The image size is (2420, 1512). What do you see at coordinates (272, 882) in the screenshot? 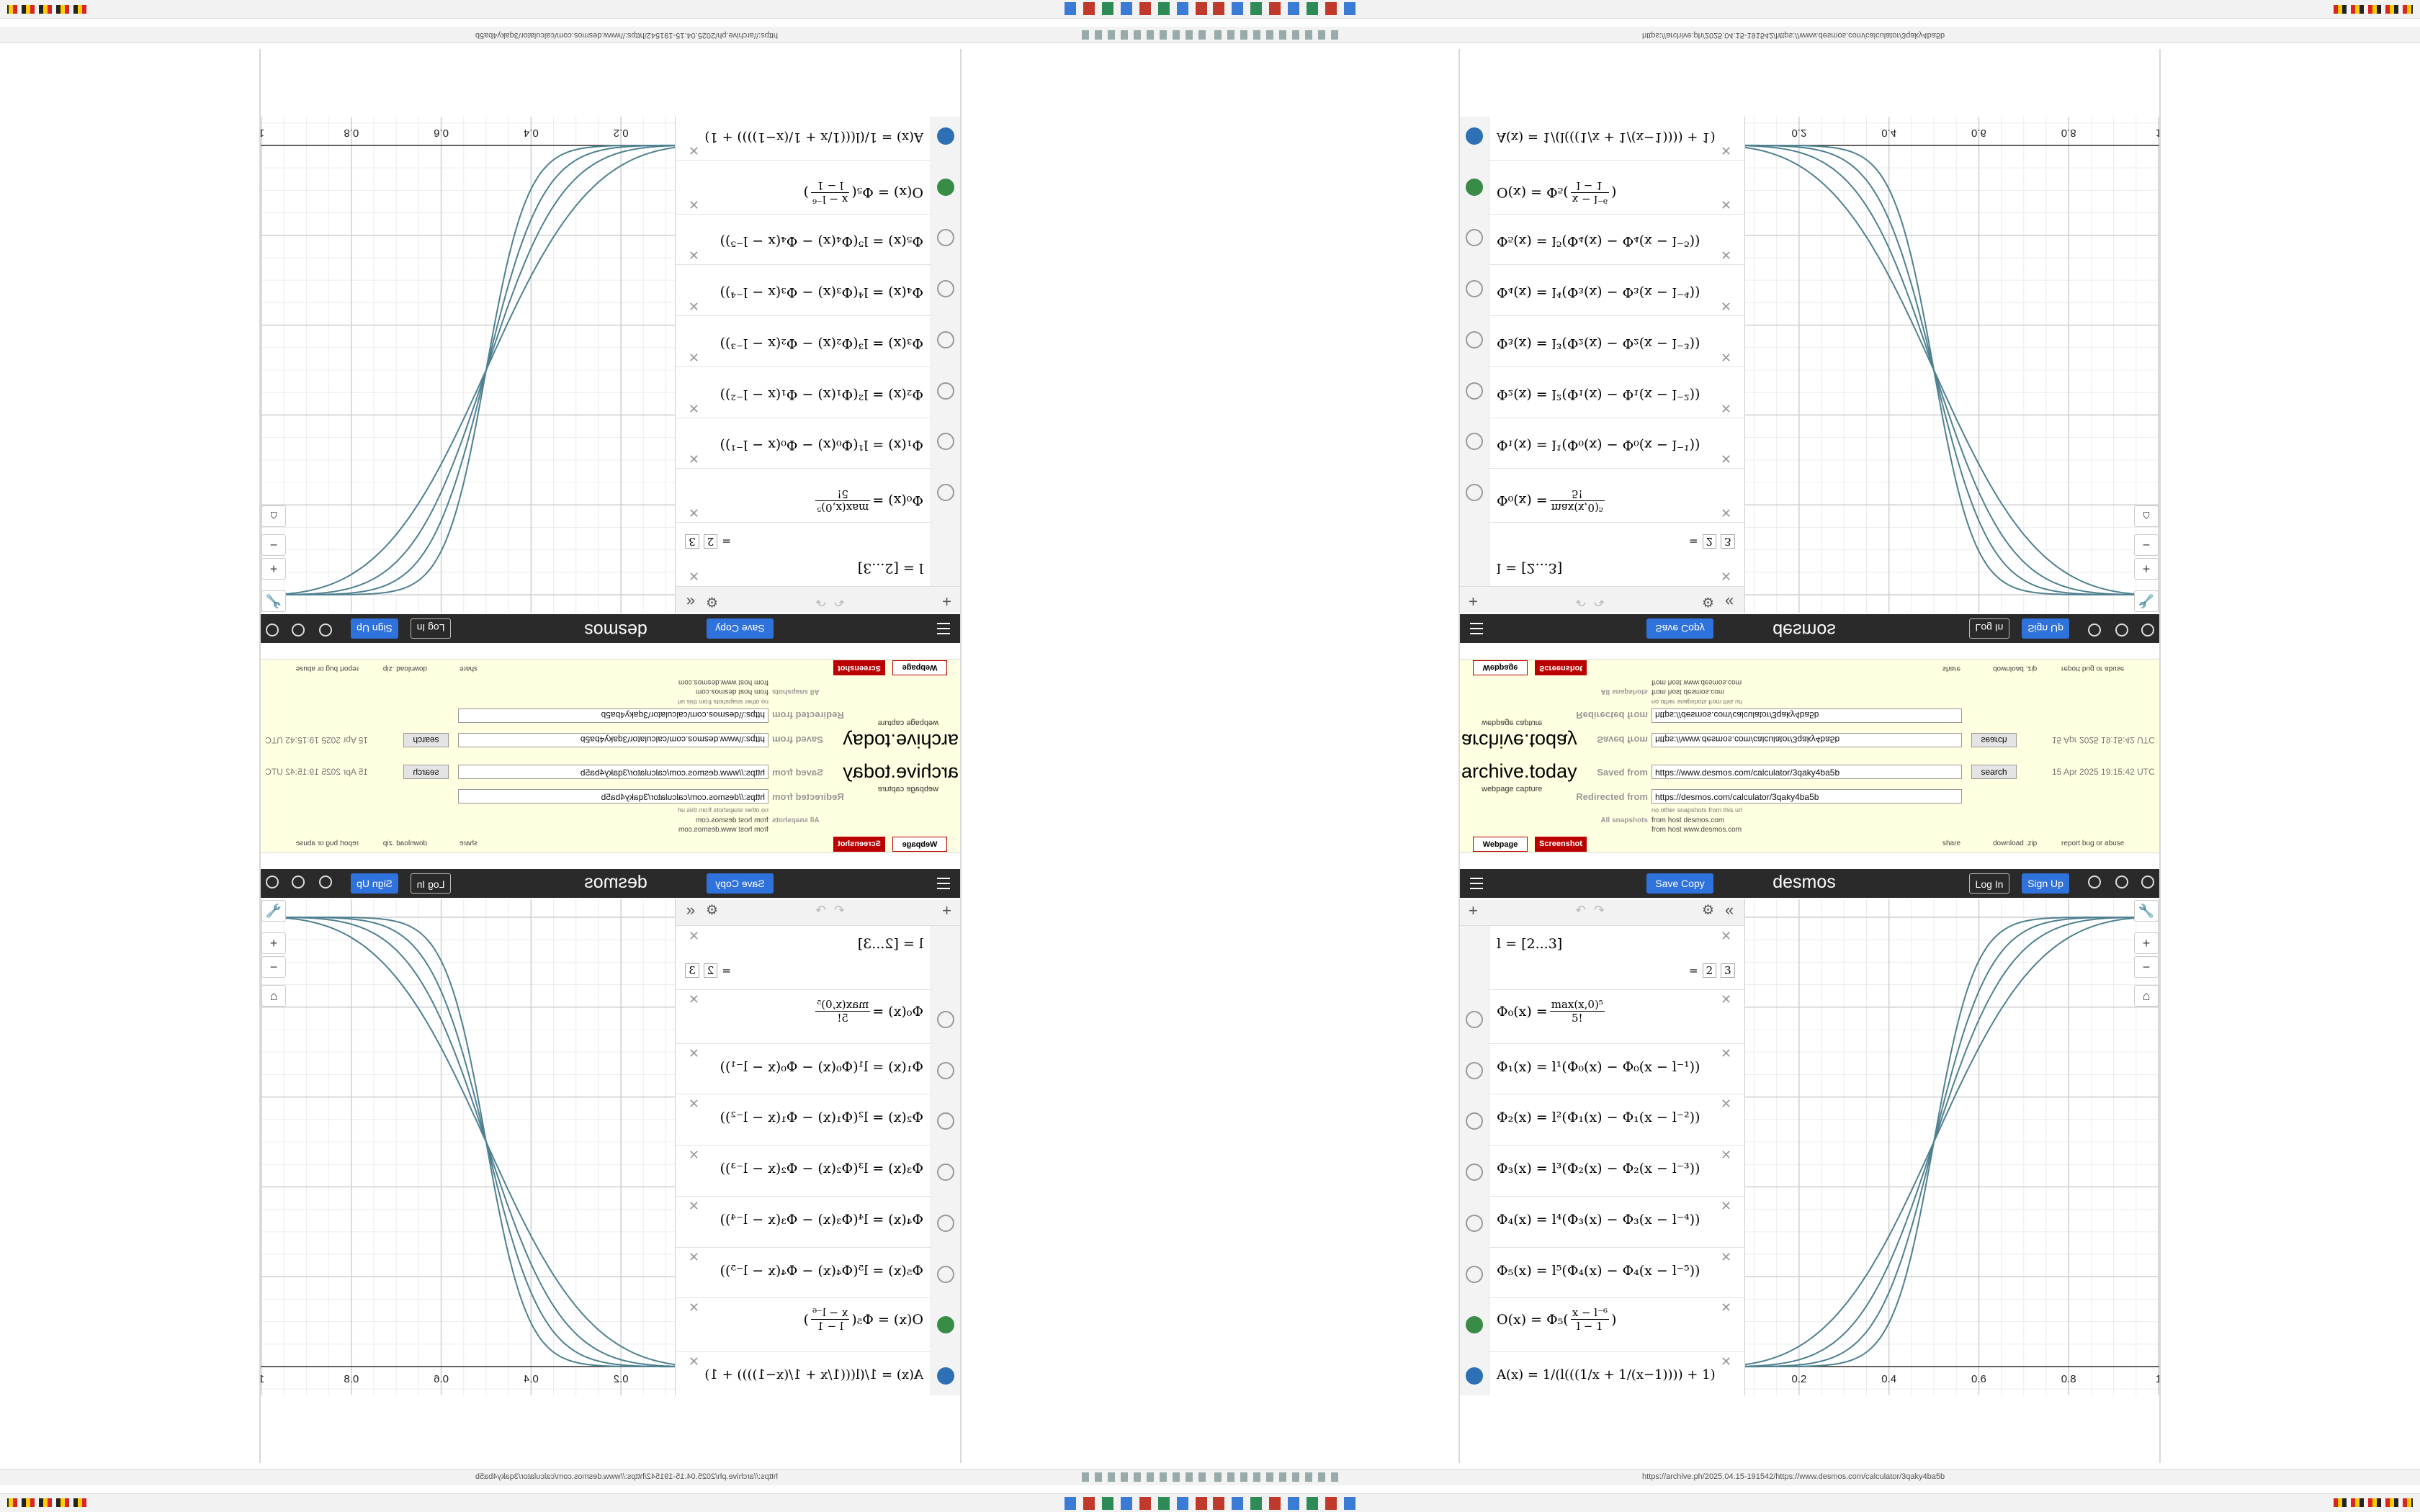
I see `language-icon` at bounding box center [272, 882].